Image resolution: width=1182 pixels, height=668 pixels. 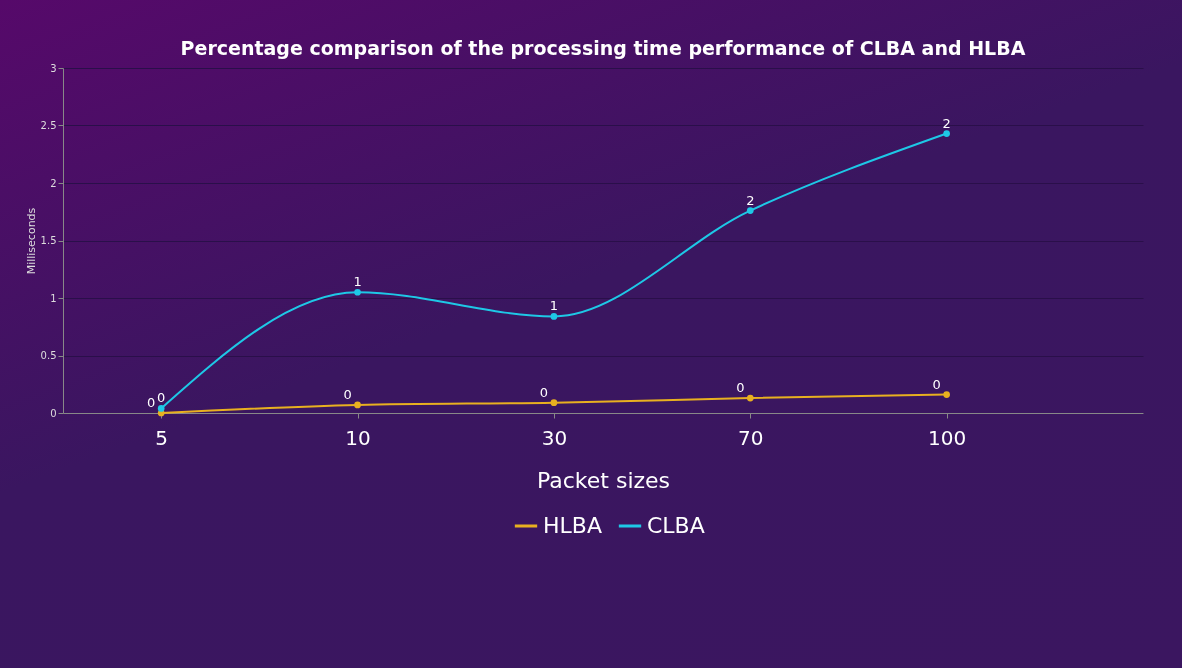 What do you see at coordinates (162, 437) in the screenshot?
I see `x-tick-label: 5` at bounding box center [162, 437].